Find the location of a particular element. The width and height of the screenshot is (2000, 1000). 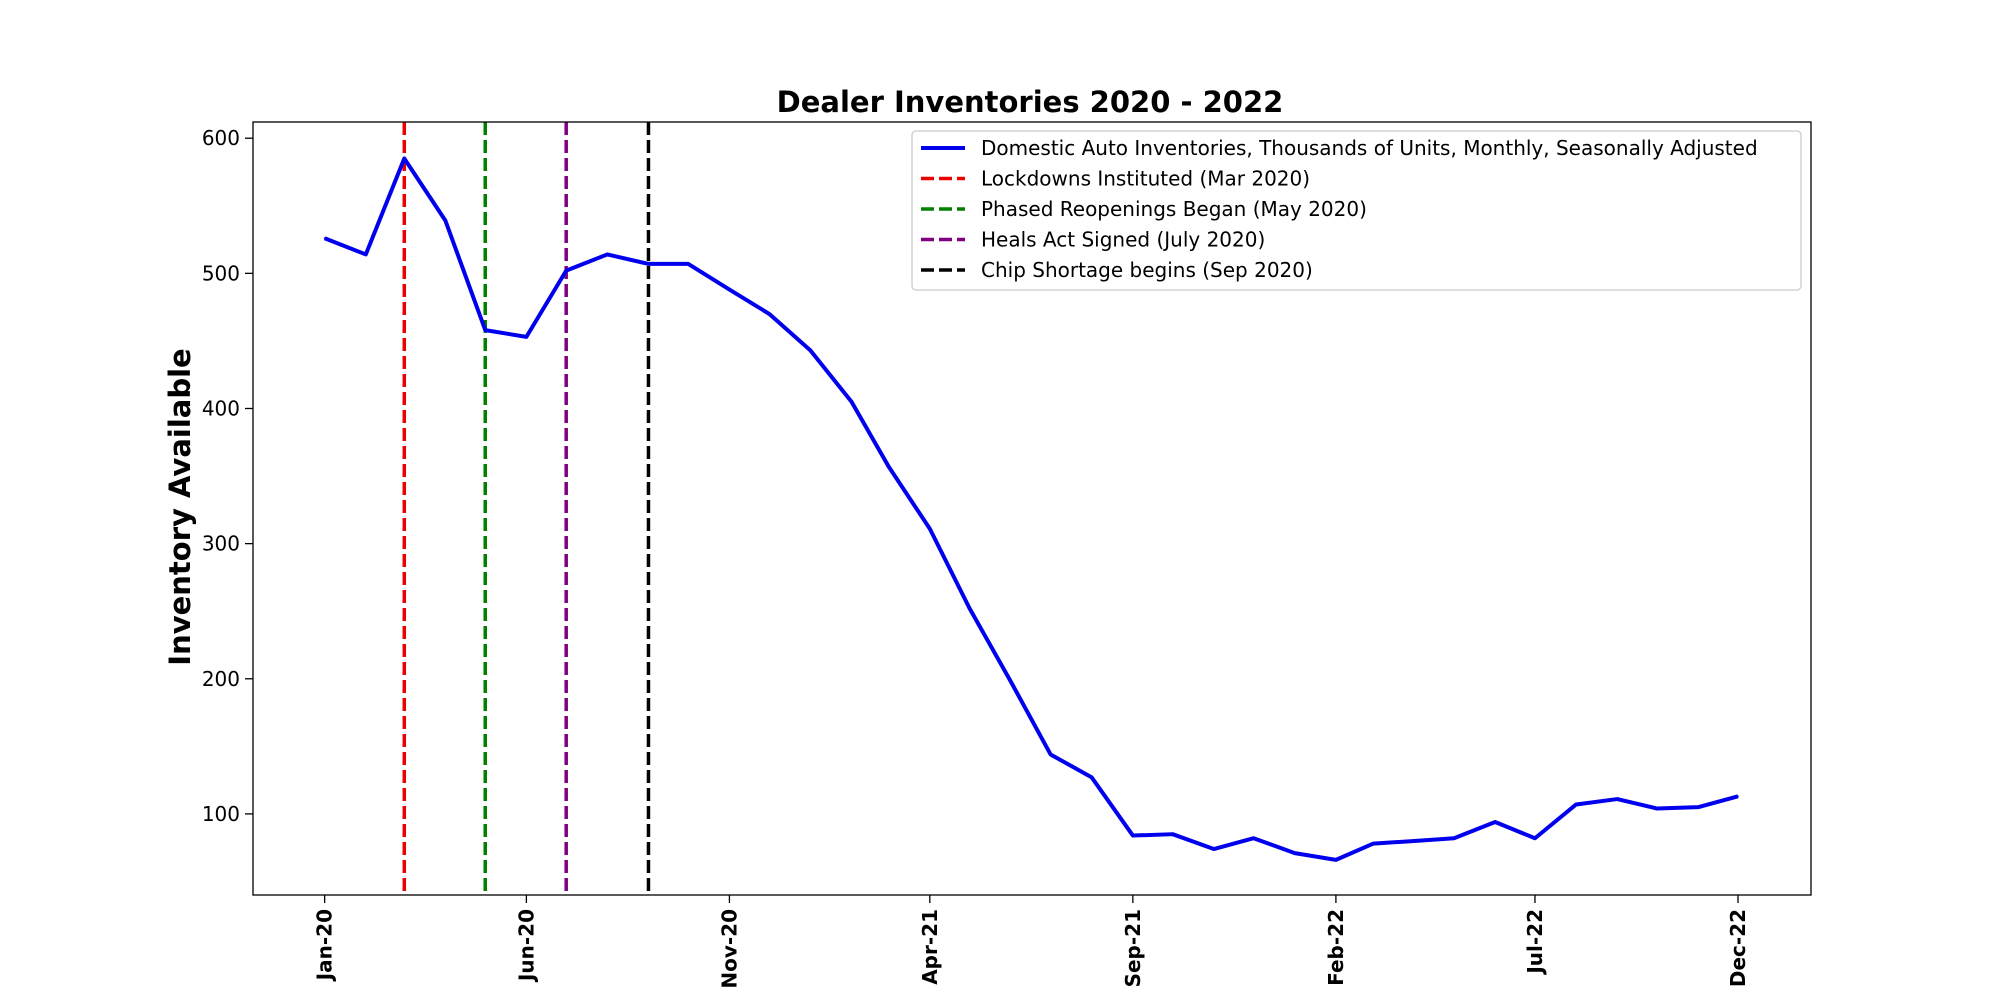

y-tick-label: 300 is located at coordinates (221, 544).